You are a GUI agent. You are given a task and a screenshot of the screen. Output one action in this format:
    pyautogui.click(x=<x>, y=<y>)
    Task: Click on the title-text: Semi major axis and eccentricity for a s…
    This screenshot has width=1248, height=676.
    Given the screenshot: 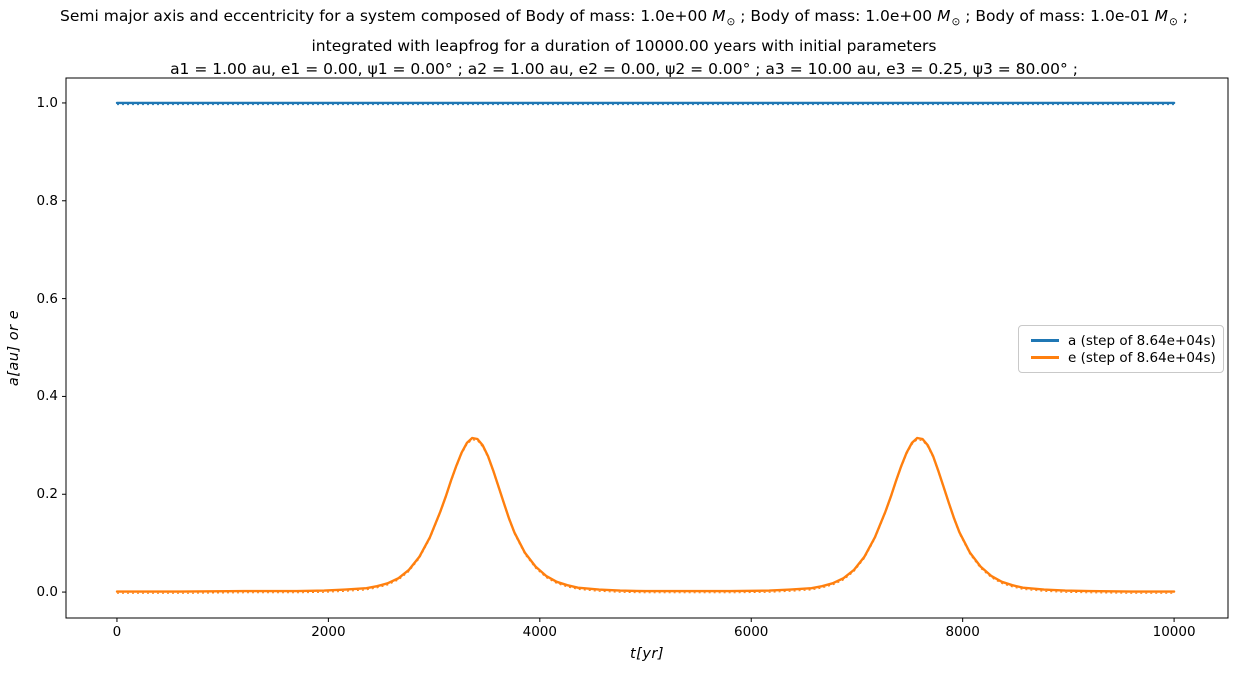 What is the action you would take?
    pyautogui.click(x=386, y=16)
    